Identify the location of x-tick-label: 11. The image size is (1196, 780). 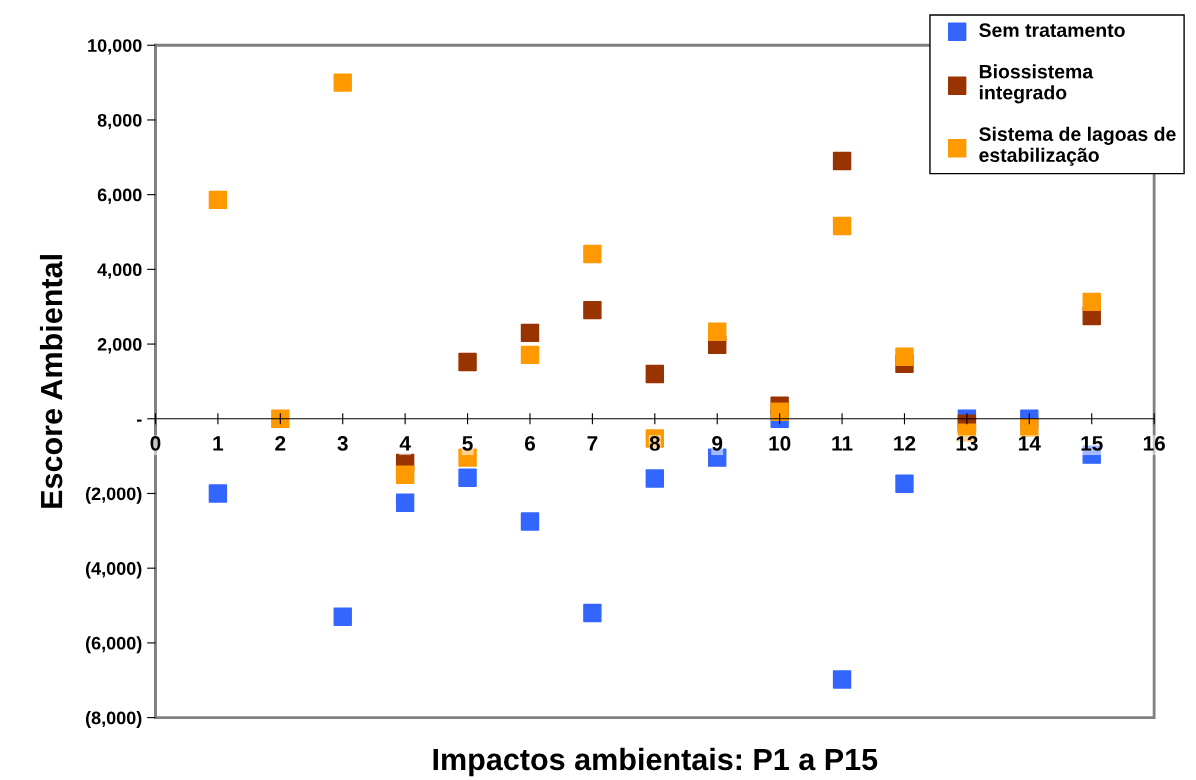
(842, 443).